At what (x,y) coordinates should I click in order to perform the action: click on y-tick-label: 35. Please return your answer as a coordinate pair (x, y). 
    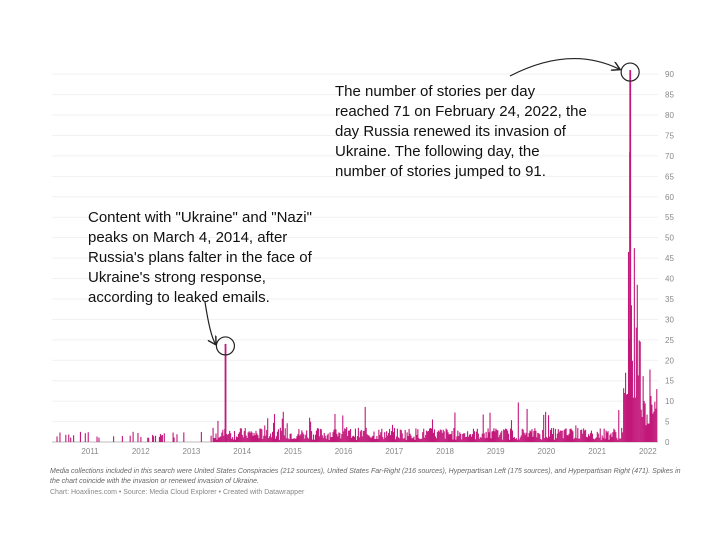
    Looking at the image, I should click on (669, 299).